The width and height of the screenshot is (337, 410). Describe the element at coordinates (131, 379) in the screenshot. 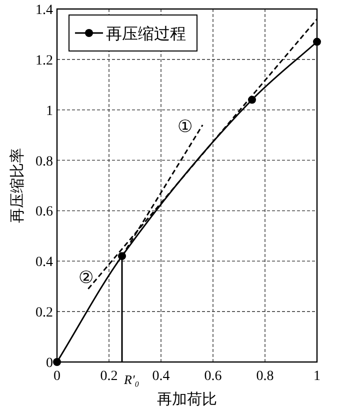

I see `text: R′₀` at that location.